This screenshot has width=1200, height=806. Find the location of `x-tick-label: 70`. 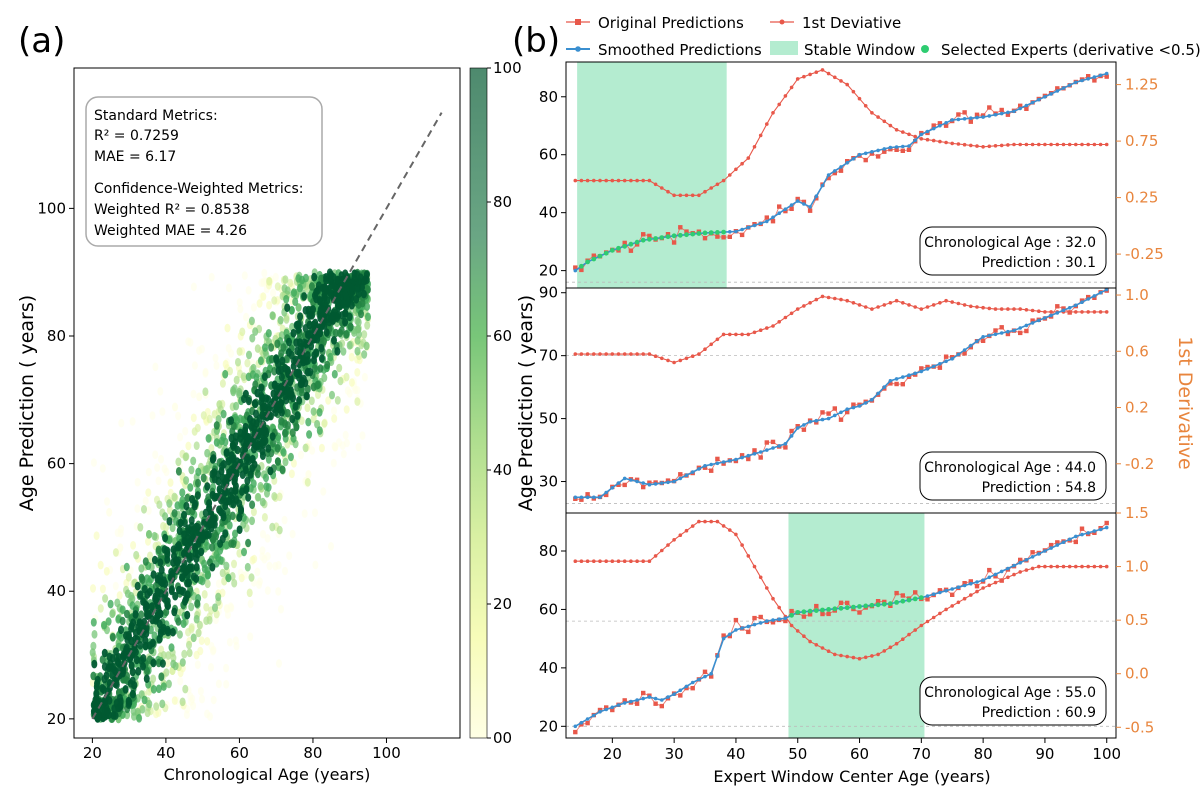

x-tick-label: 70 is located at coordinates (921, 754).